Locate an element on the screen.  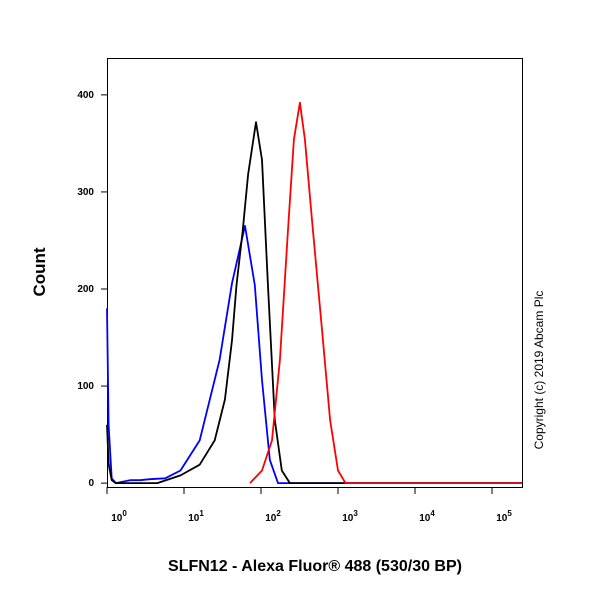
y-tick-label: 200 is located at coordinates (85, 289).